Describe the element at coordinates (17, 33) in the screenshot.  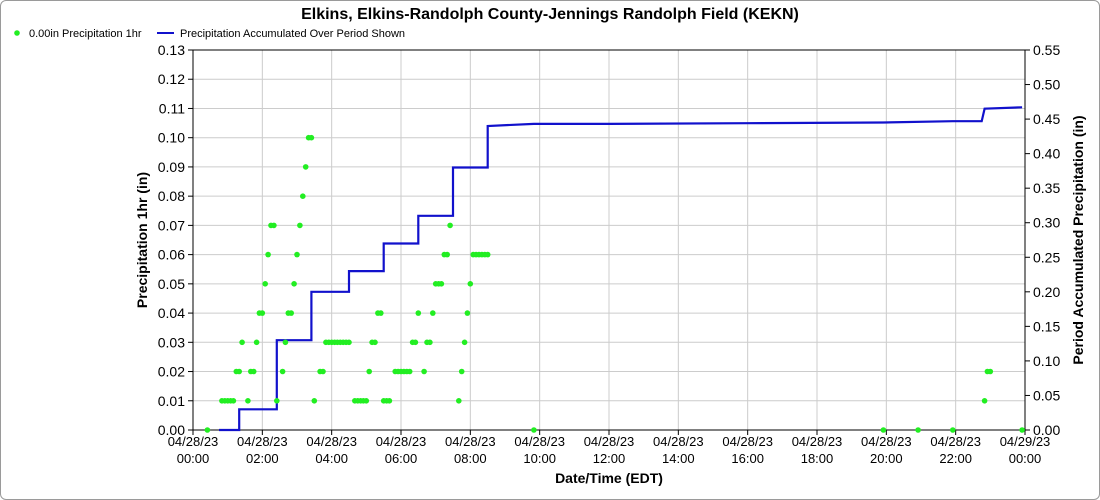
I see `legend-marker-precip-1hr` at that location.